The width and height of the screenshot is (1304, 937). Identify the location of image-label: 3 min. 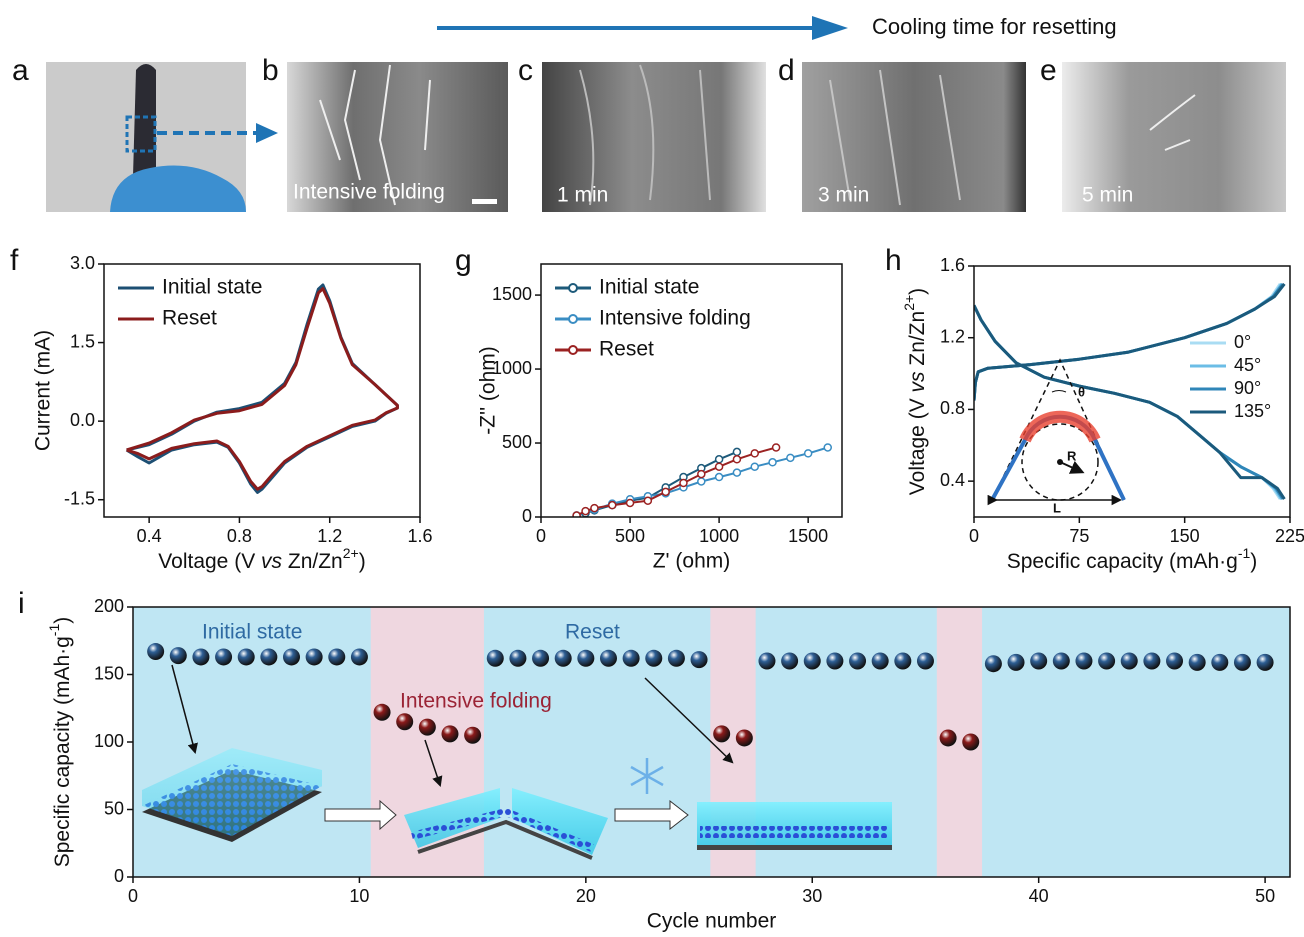
(843, 195).